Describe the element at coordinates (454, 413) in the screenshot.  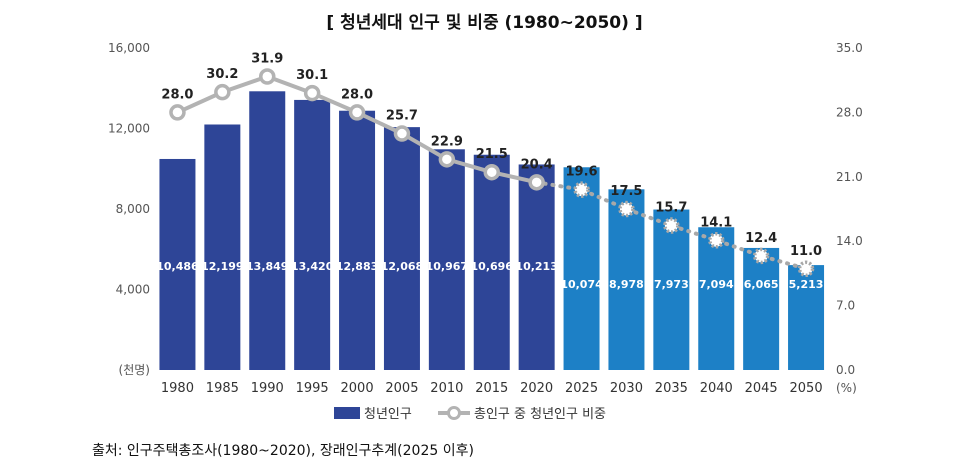
I see `legend-line-marker` at that location.